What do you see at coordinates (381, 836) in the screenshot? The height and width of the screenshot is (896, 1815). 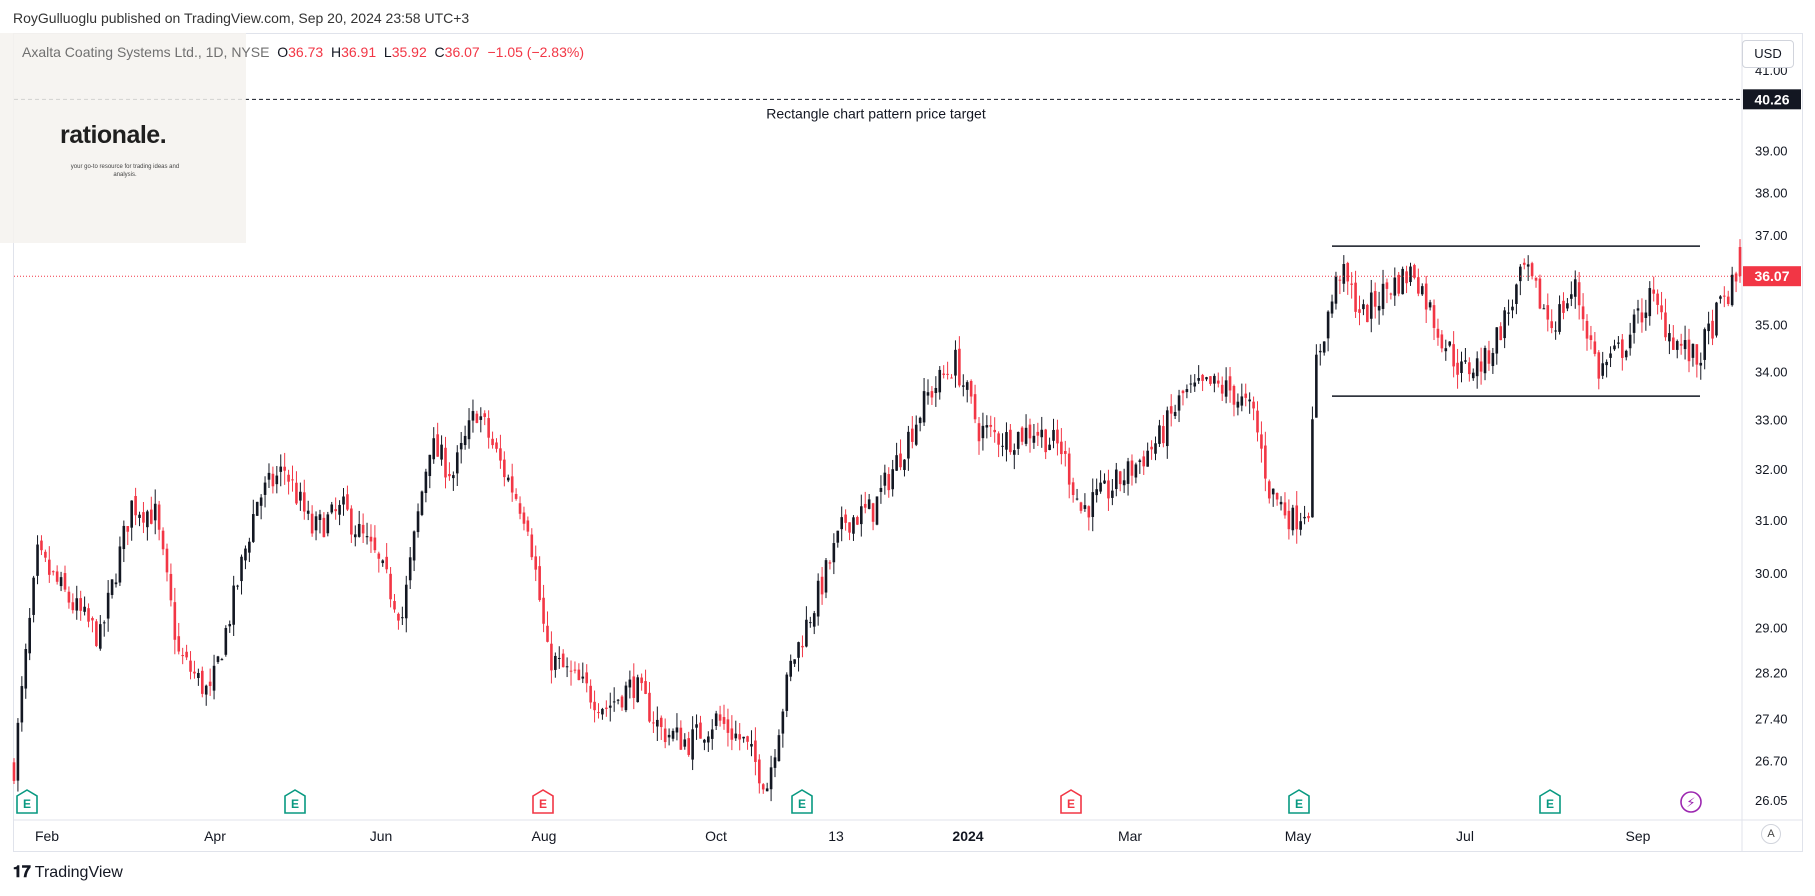 I see `time-tick-label: Jun` at bounding box center [381, 836].